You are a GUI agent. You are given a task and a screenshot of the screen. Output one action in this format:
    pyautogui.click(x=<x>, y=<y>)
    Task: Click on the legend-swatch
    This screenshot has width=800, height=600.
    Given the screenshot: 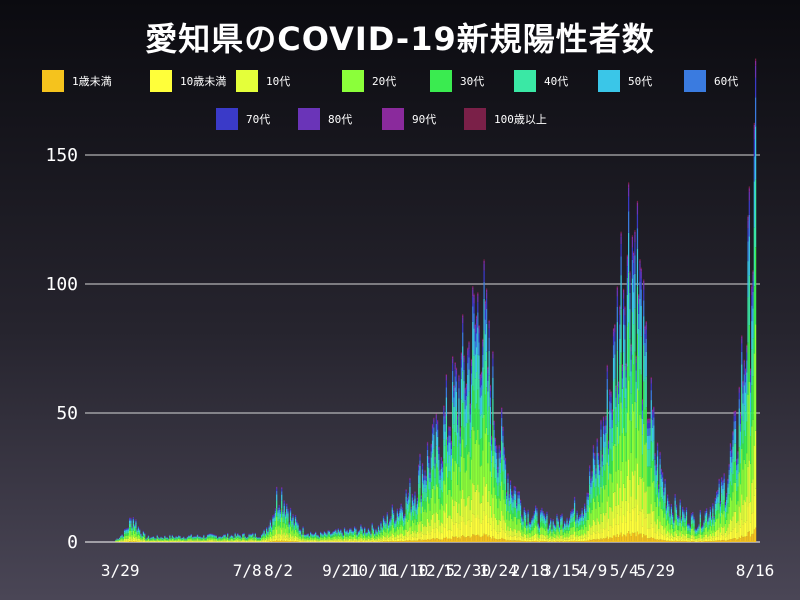 What is the action you would take?
    pyautogui.click(x=441, y=81)
    